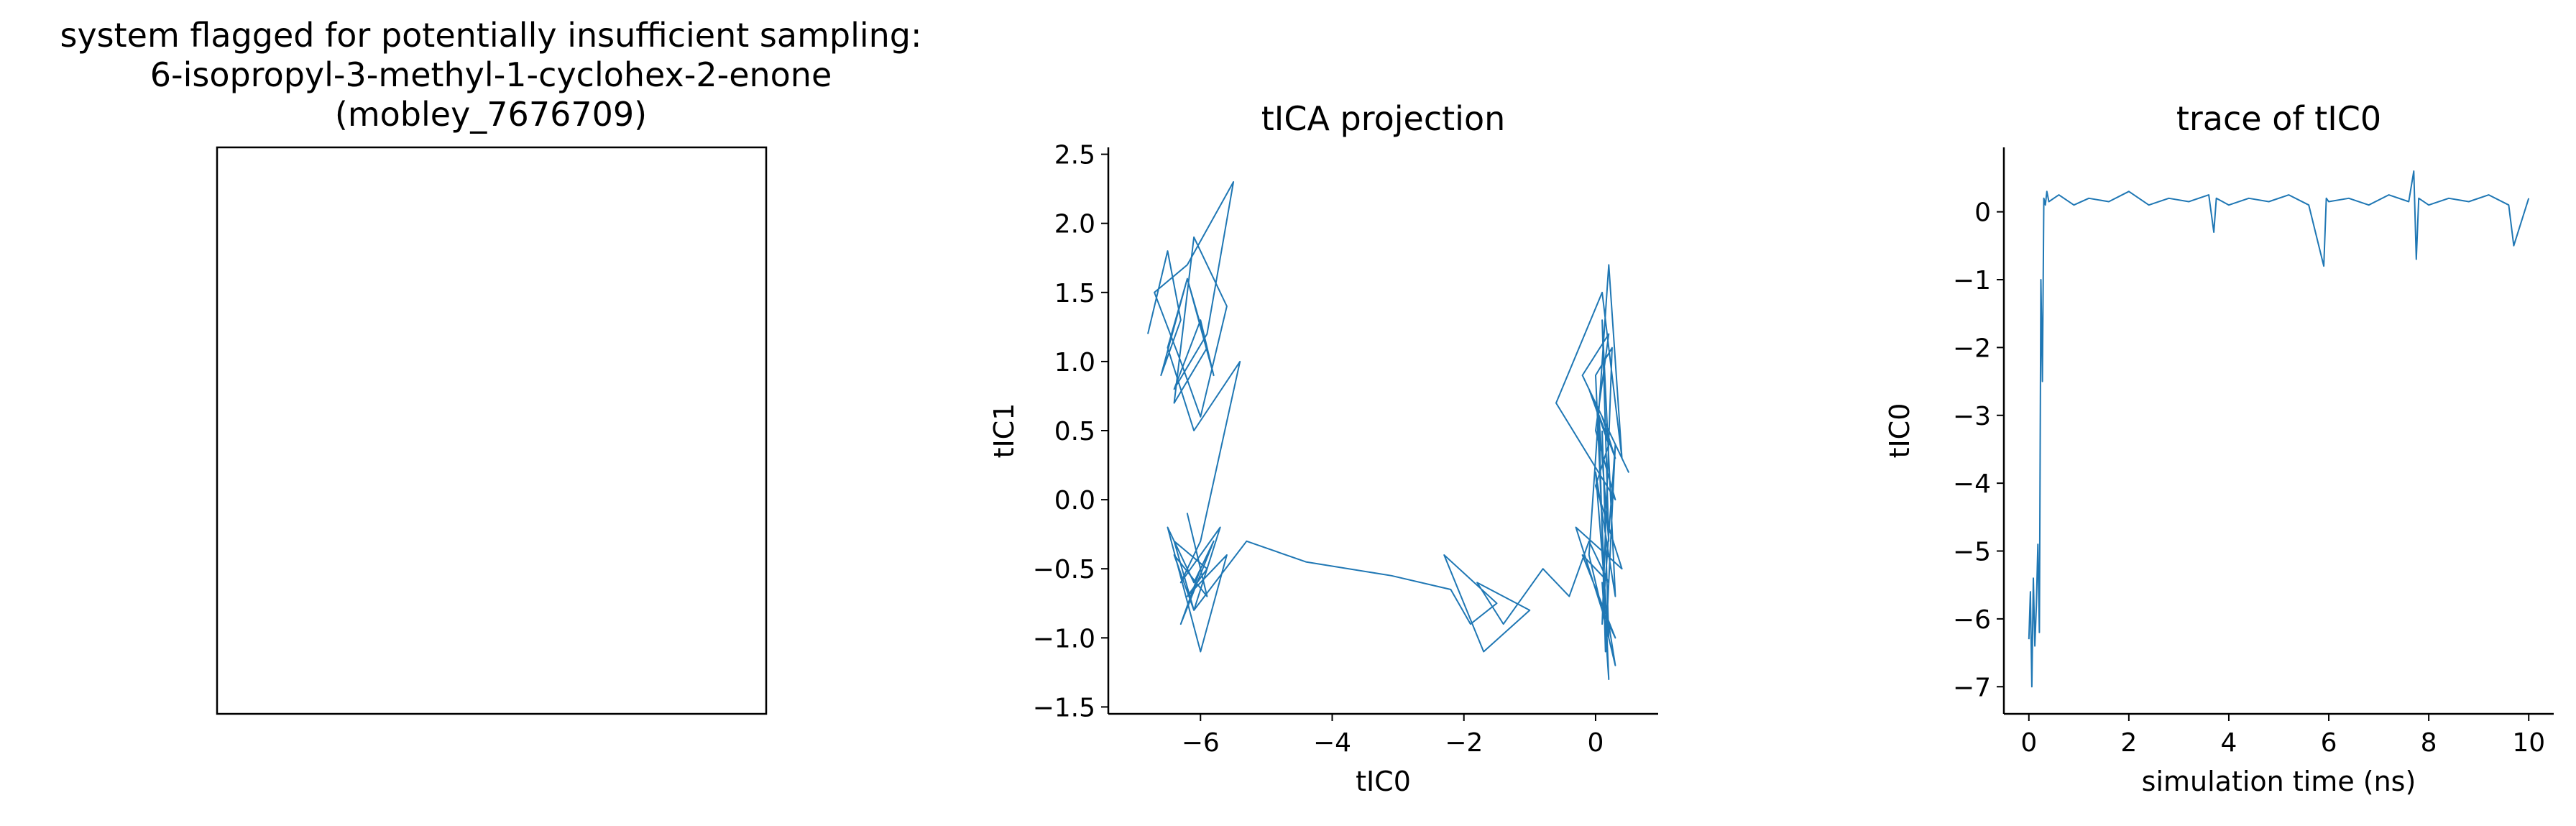 This screenshot has height=826, width=2576. Describe the element at coordinates (2528, 743) in the screenshot. I see `x-tick-label: 10` at that location.